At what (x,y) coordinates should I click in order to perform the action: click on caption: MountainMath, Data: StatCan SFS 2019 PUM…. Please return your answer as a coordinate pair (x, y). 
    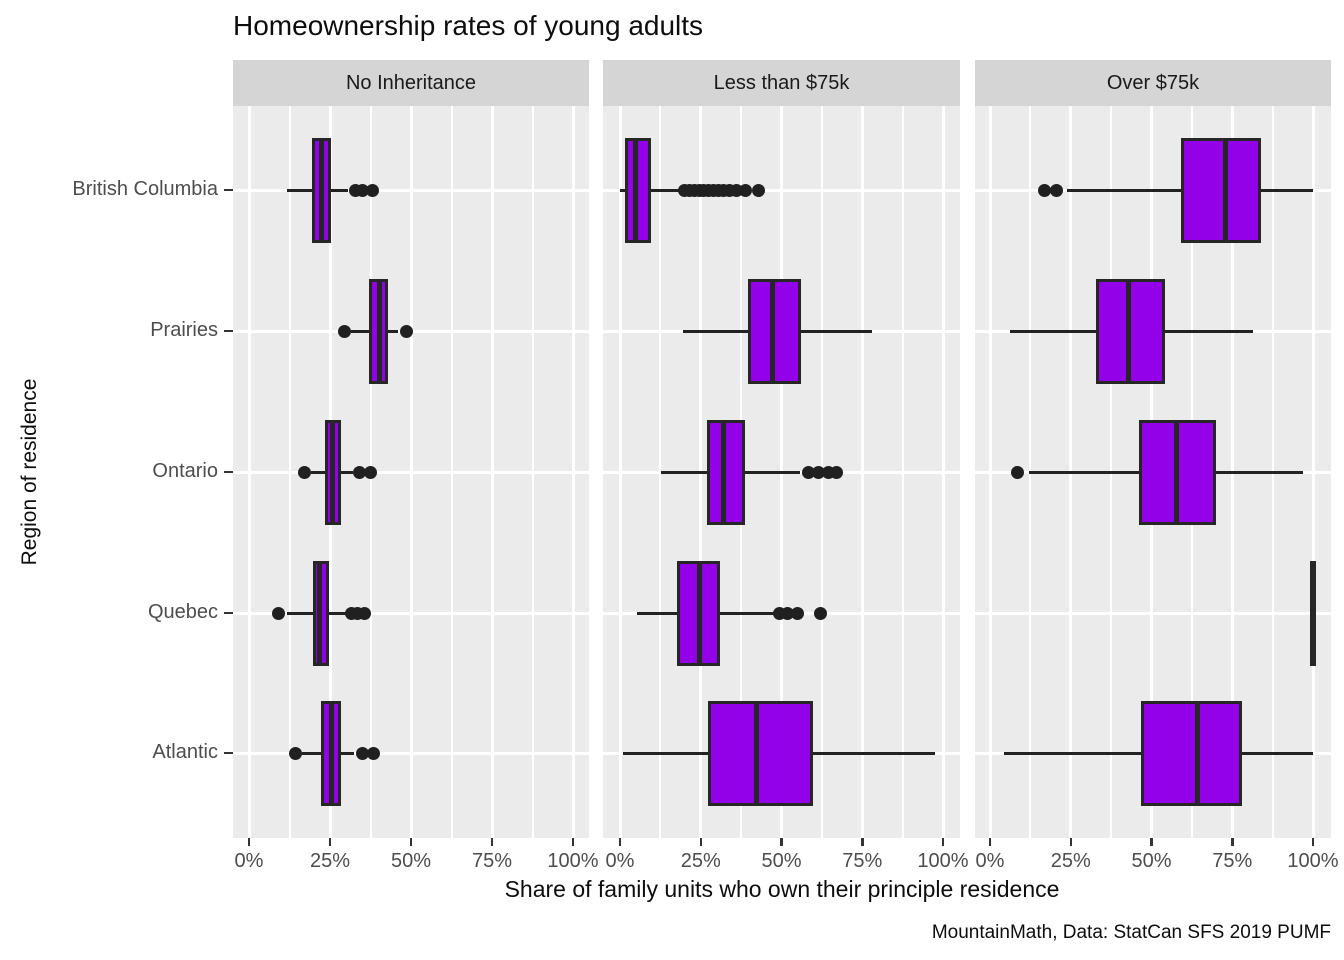
    Looking at the image, I should click on (1131, 932).